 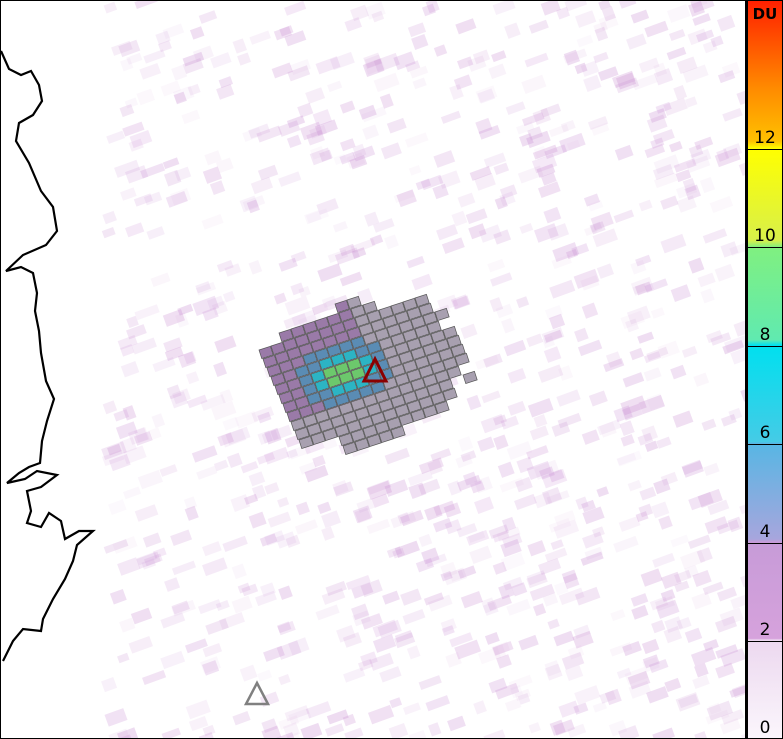 I want to click on volcano-marker, so click(x=257, y=693).